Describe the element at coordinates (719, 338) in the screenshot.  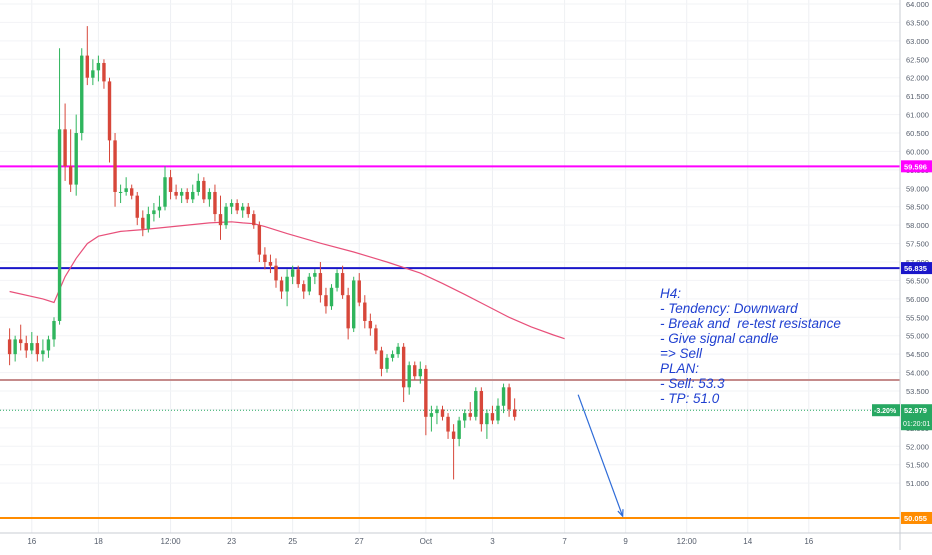
I see `note-line: - Give signal candle` at that location.